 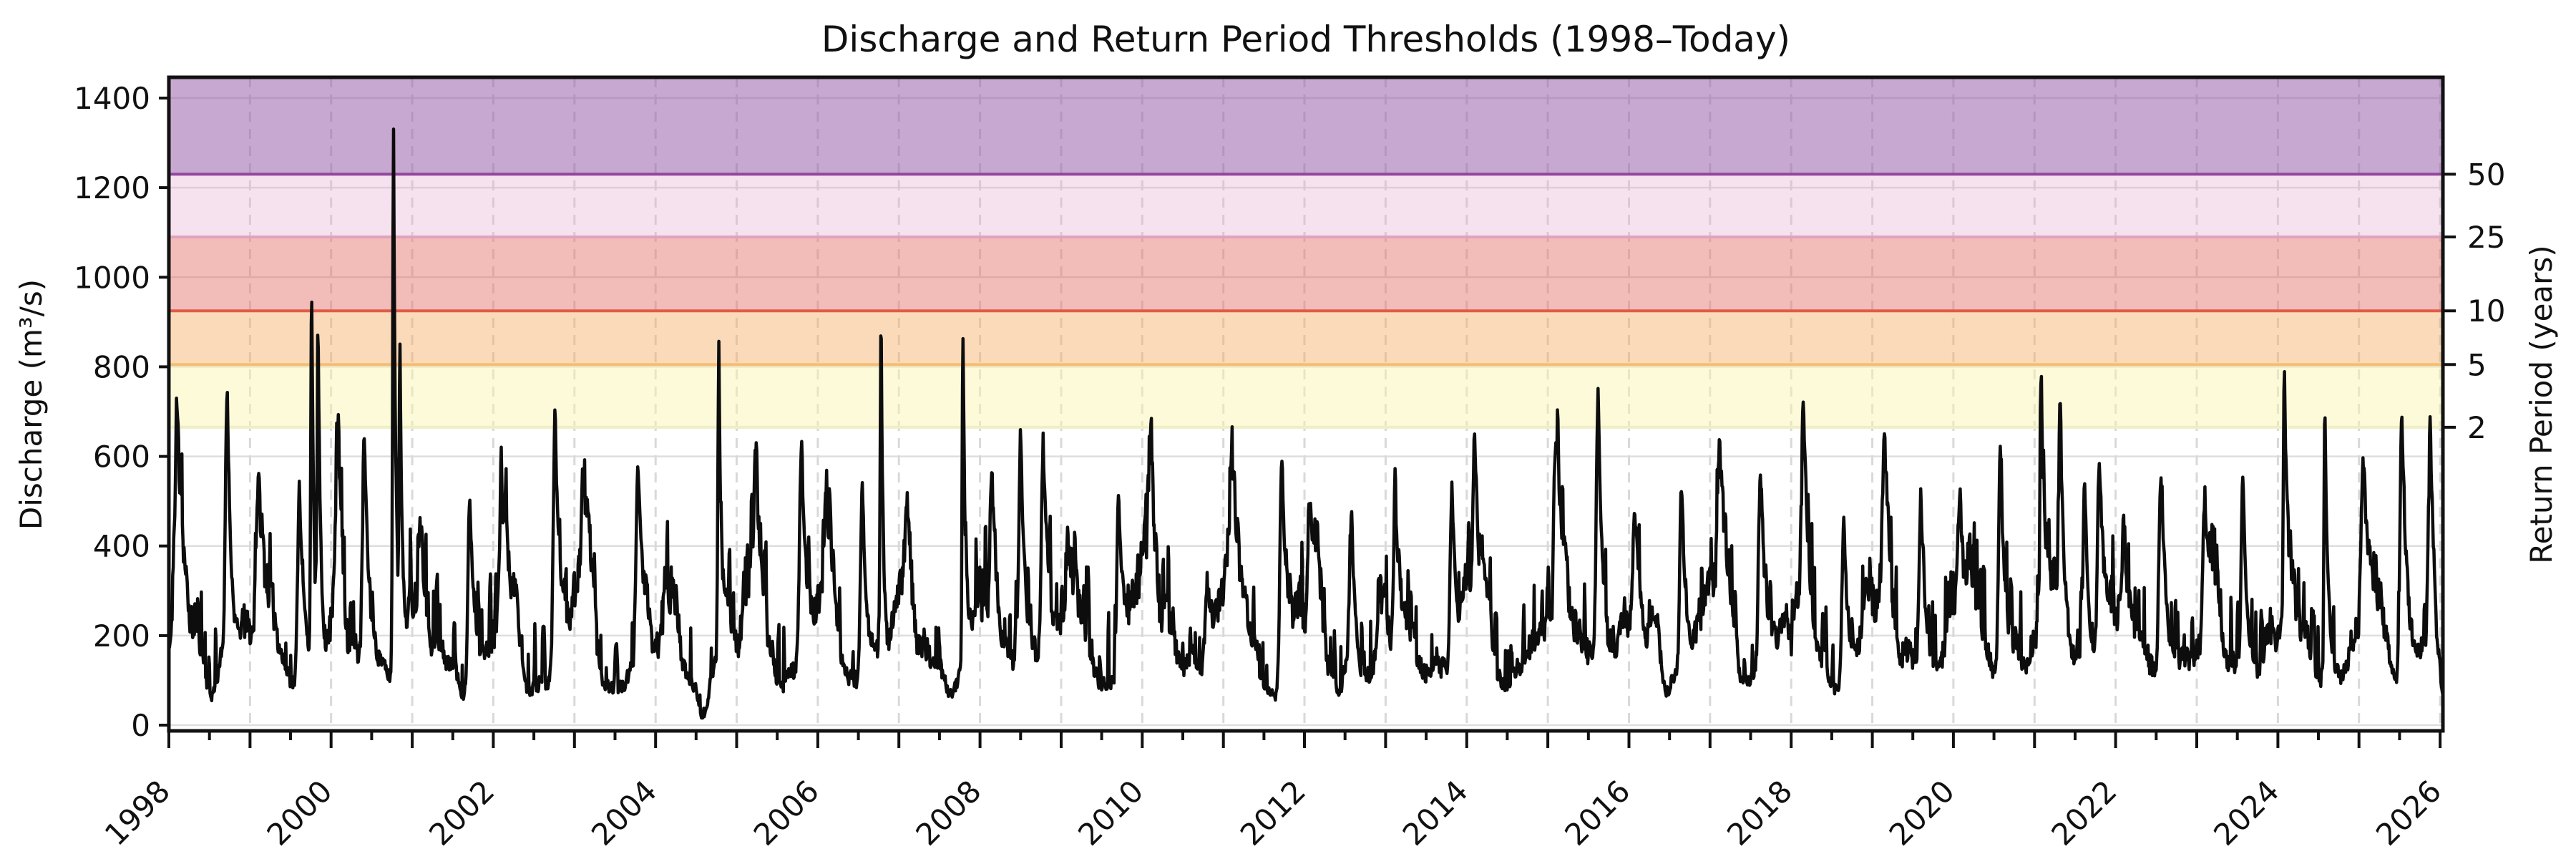 What do you see at coordinates (1306, 395) in the screenshot?
I see `band-2yr` at bounding box center [1306, 395].